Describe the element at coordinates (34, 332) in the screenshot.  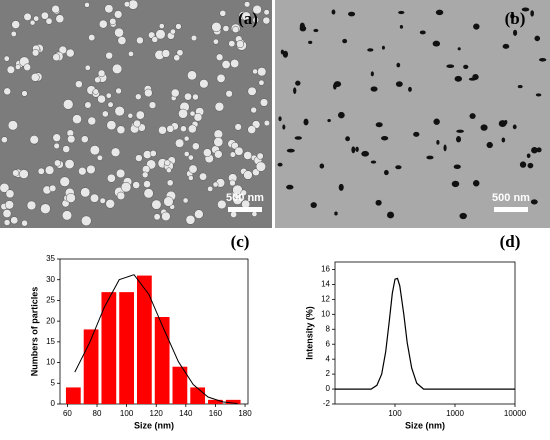
I see `y-axis-title: Numbers of particles` at that location.